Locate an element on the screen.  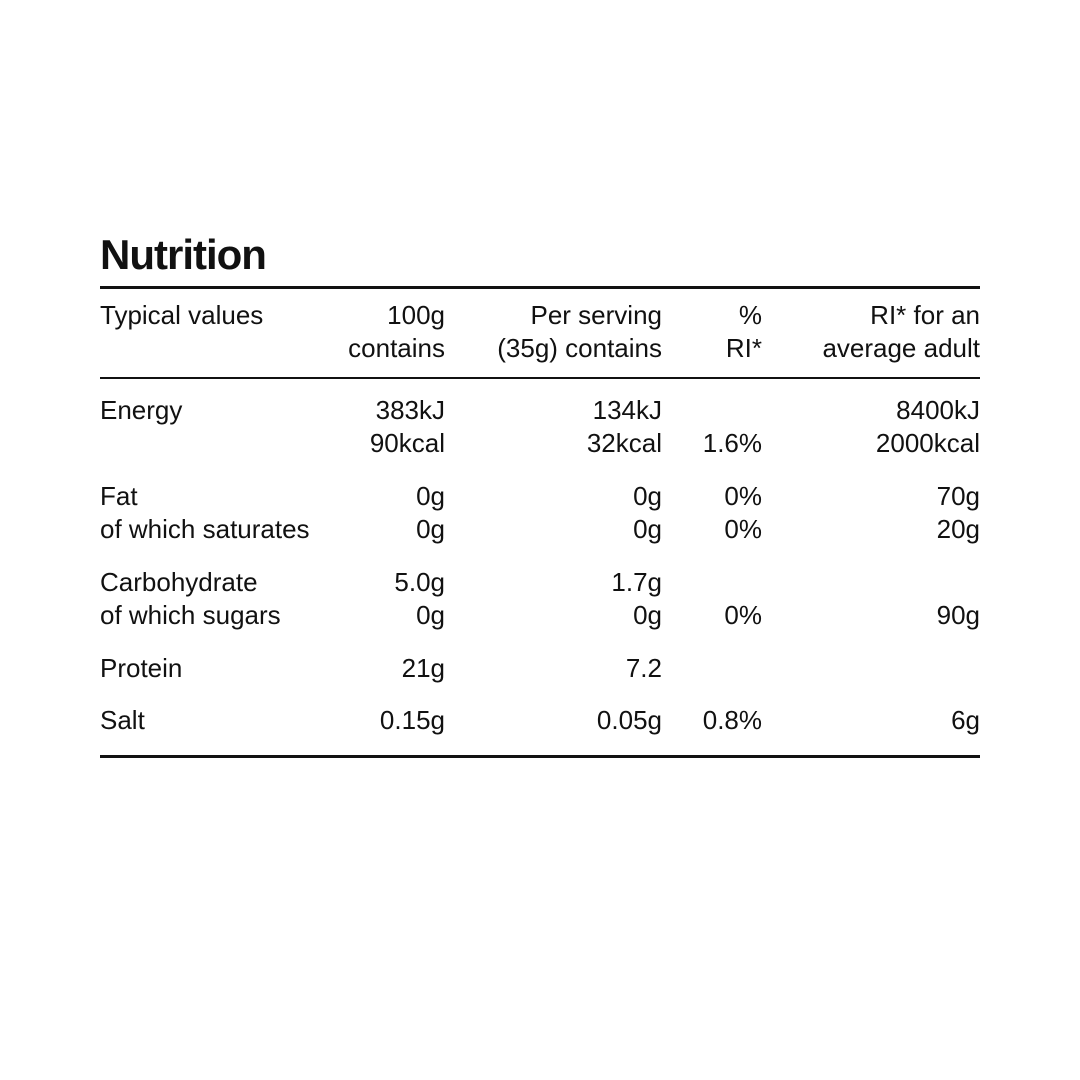
row-label: Fat is located at coordinates (119, 496).